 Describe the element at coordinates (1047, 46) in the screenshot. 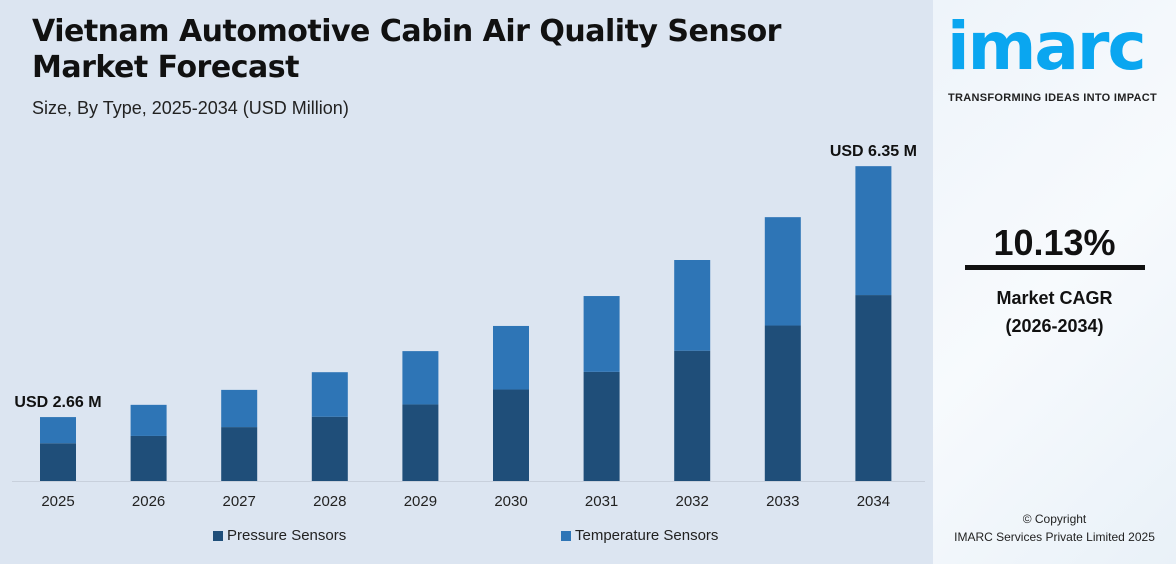

I see `imarc-logo: imarc` at that location.